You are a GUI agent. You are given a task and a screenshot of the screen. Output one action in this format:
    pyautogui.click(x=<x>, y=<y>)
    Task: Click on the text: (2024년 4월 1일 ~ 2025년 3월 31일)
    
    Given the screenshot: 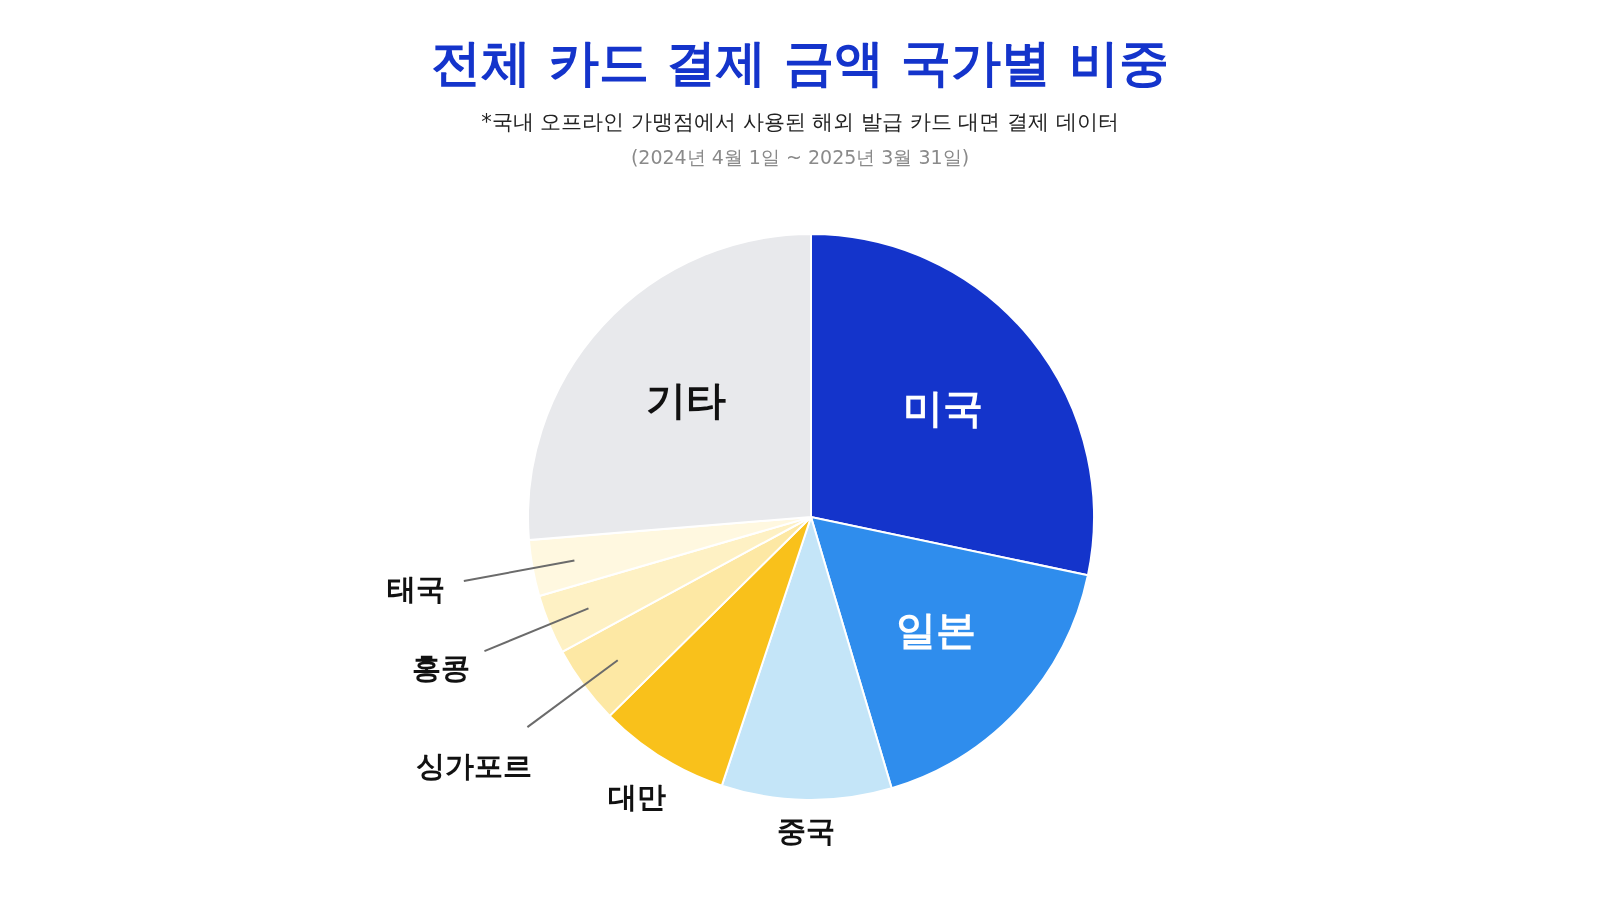 What is the action you would take?
    pyautogui.click(x=800, y=157)
    